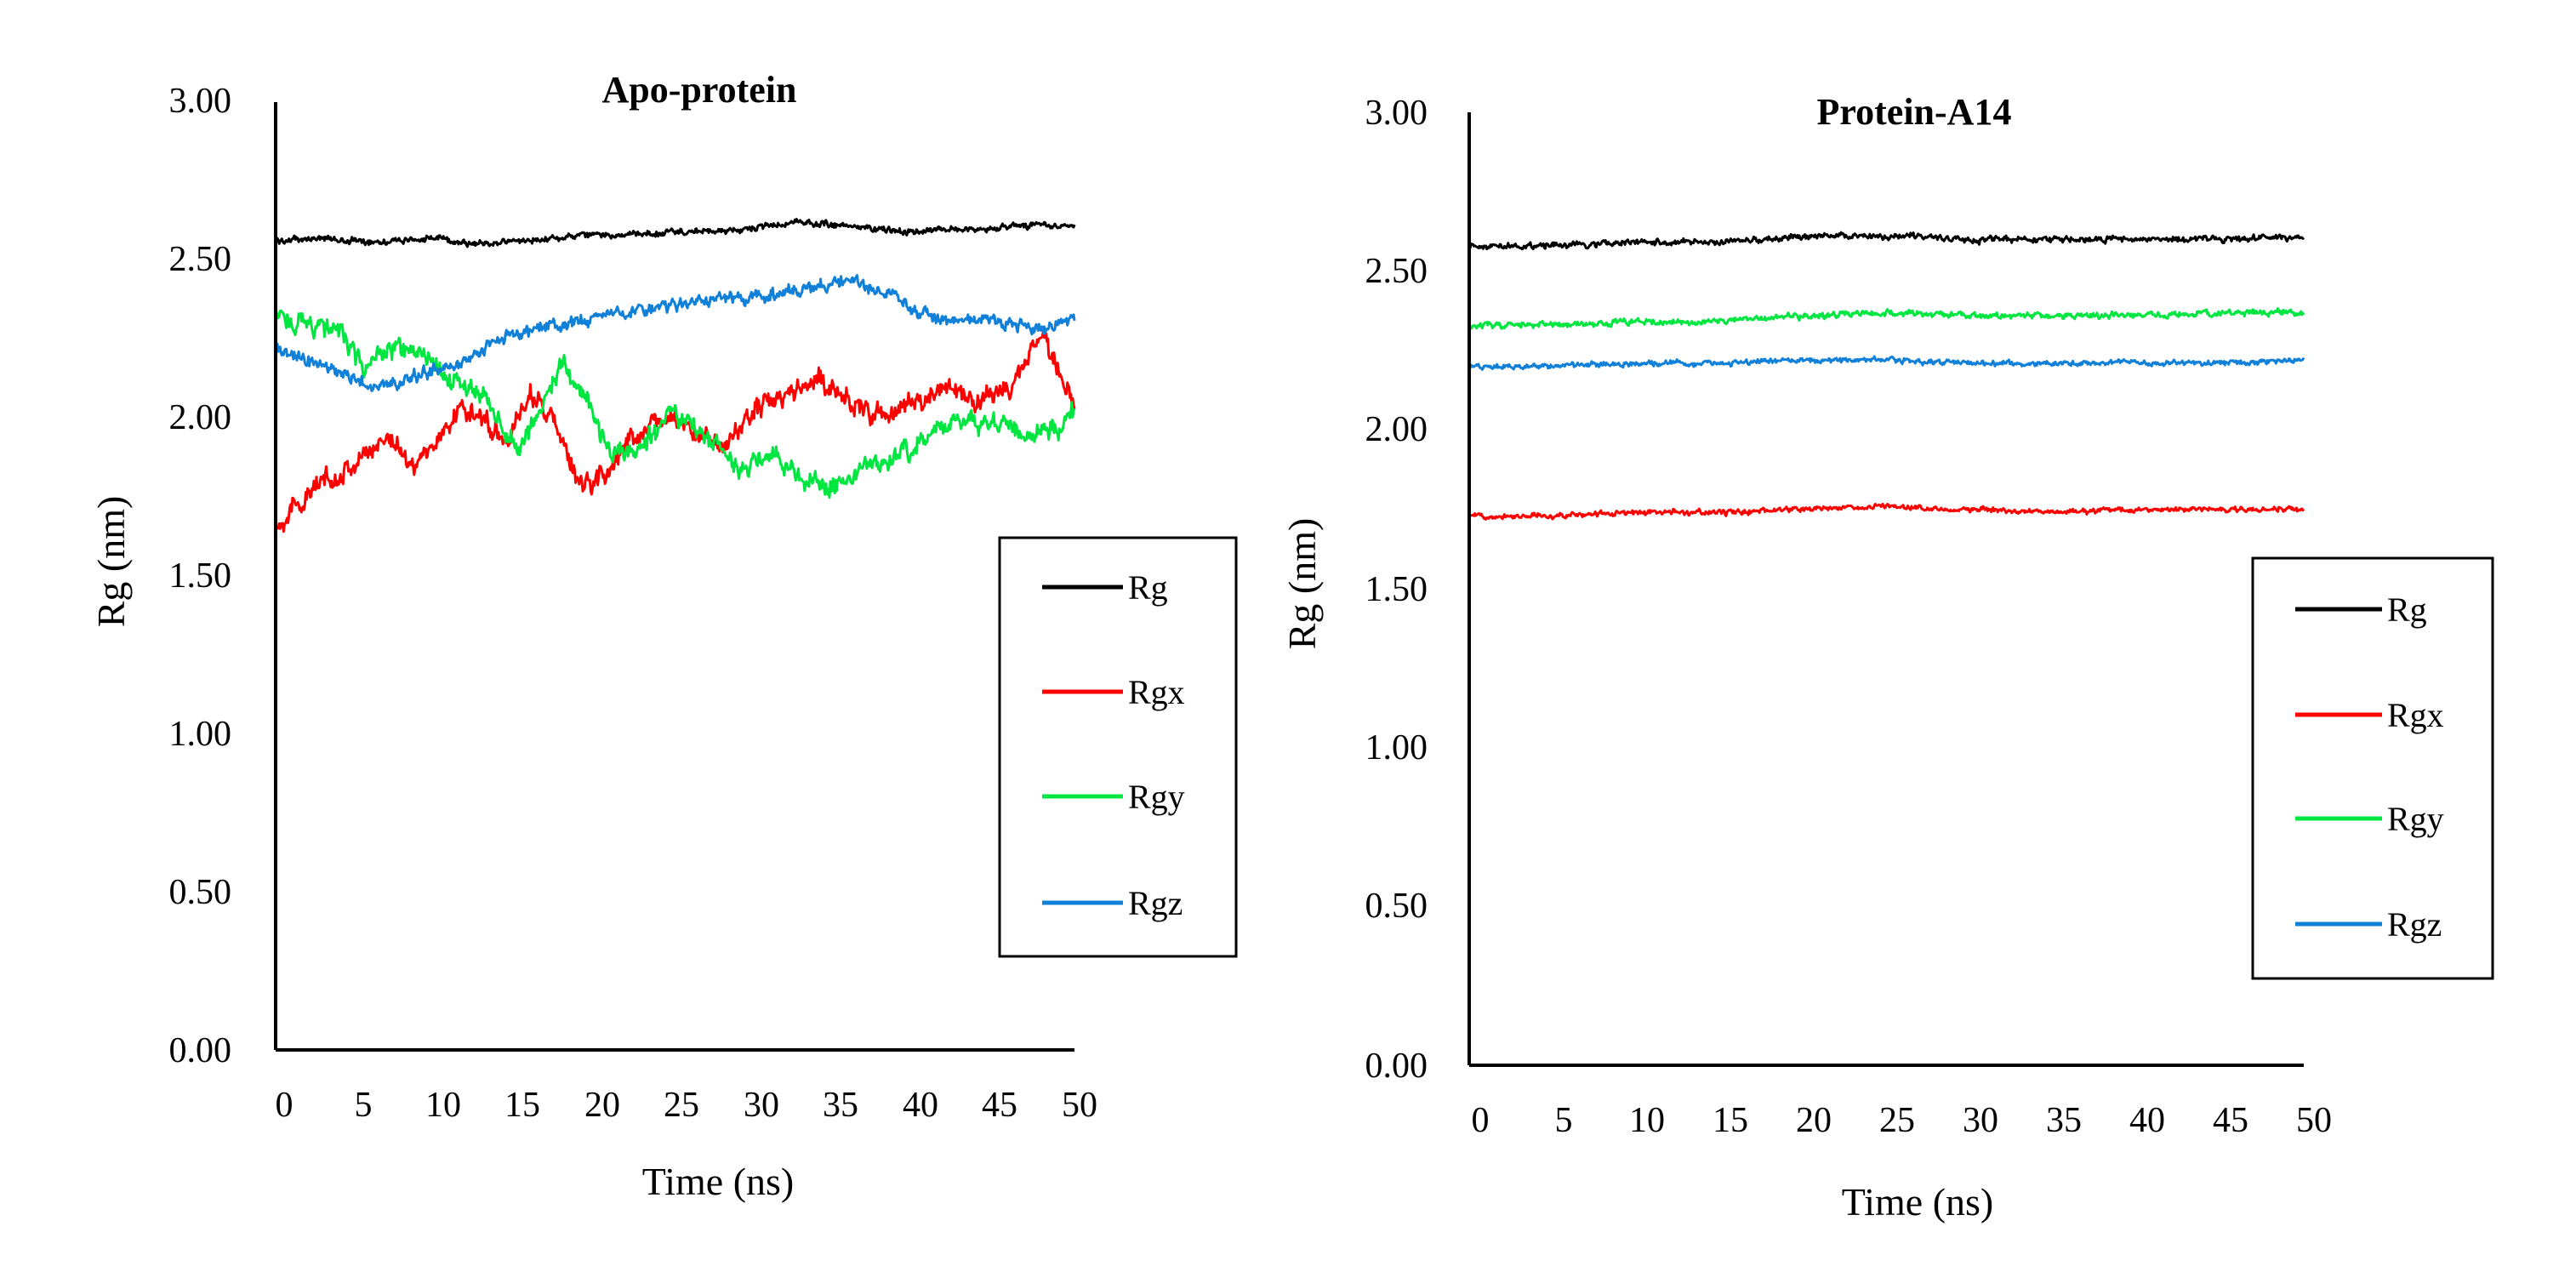  What do you see at coordinates (700, 90) in the screenshot?
I see `chart-title: Apo-protein` at bounding box center [700, 90].